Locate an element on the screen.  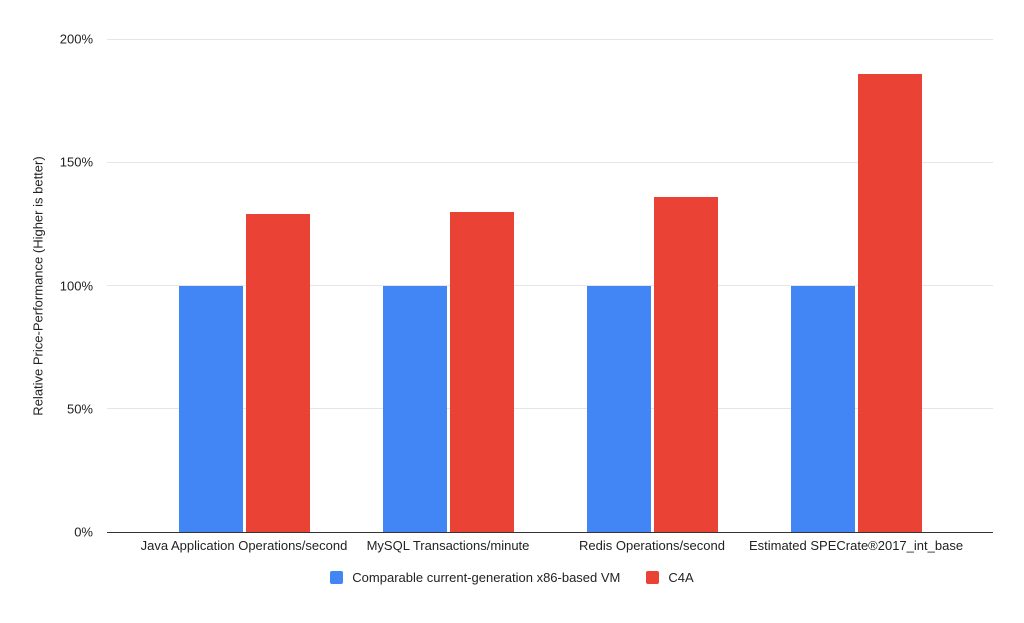
y-tick-label: 100% is located at coordinates (76, 285).